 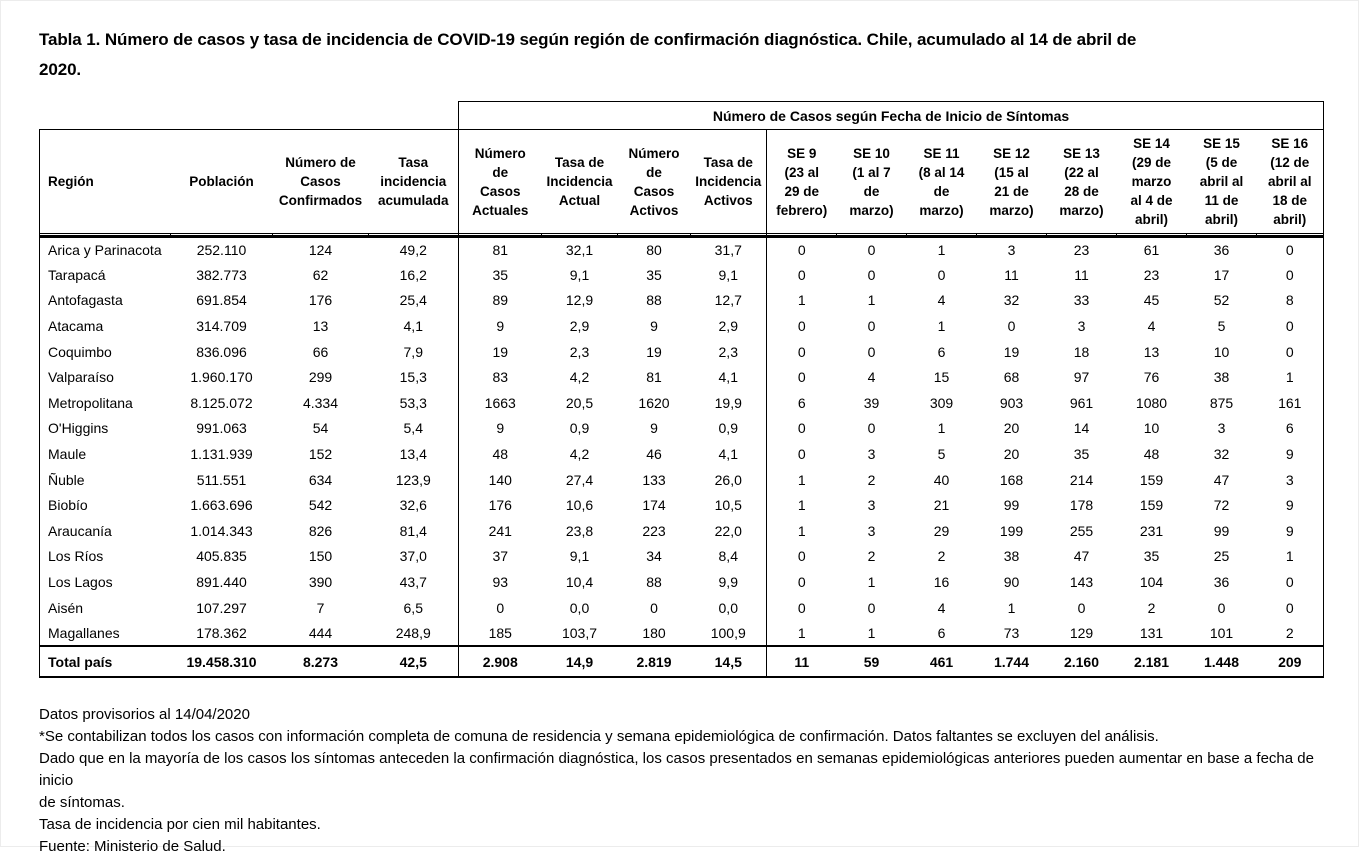 What do you see at coordinates (1221, 505) in the screenshot?
I see `cell-se-15: 72` at bounding box center [1221, 505].